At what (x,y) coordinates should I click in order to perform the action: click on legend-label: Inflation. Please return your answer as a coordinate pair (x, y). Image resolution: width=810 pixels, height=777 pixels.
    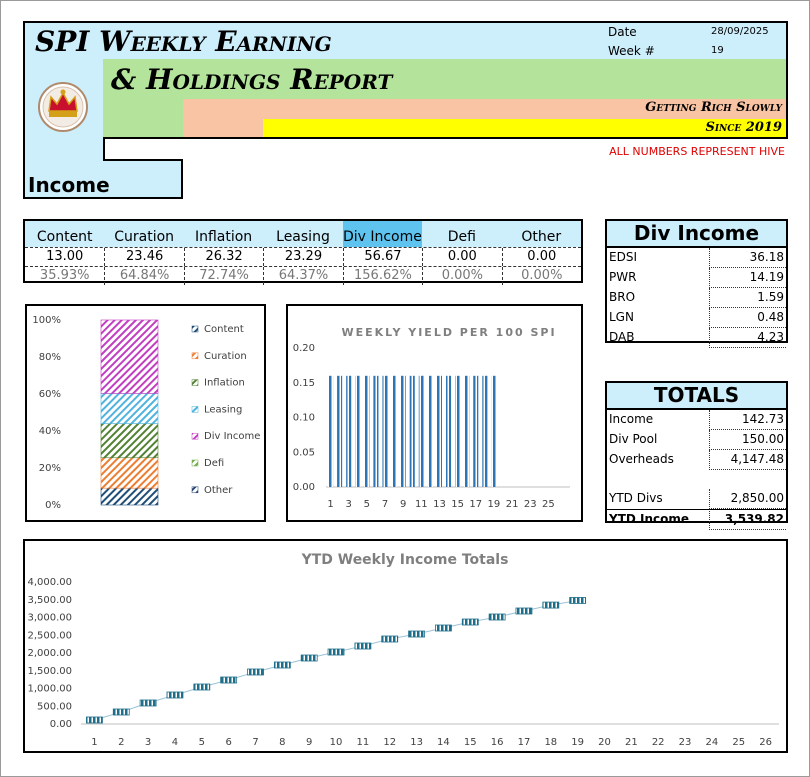
    Looking at the image, I should click on (224, 383).